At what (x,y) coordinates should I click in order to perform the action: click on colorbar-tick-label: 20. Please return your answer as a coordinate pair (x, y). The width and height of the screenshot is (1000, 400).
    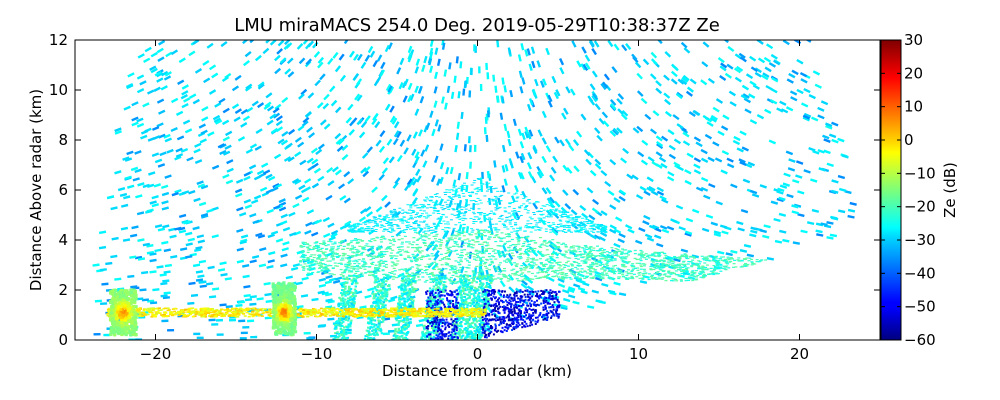
    Looking at the image, I should click on (913, 73).